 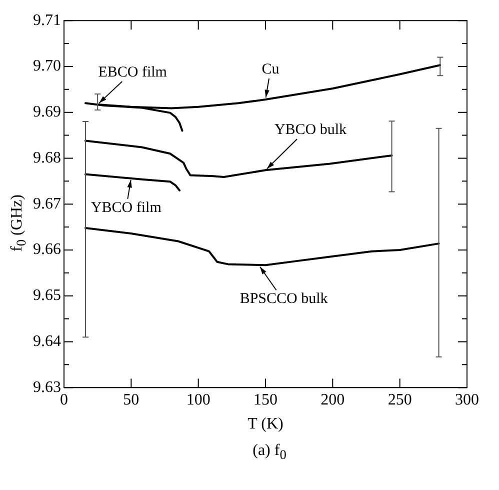 What do you see at coordinates (47, 157) in the screenshot?
I see `y-tick-label: 9.68` at bounding box center [47, 157].